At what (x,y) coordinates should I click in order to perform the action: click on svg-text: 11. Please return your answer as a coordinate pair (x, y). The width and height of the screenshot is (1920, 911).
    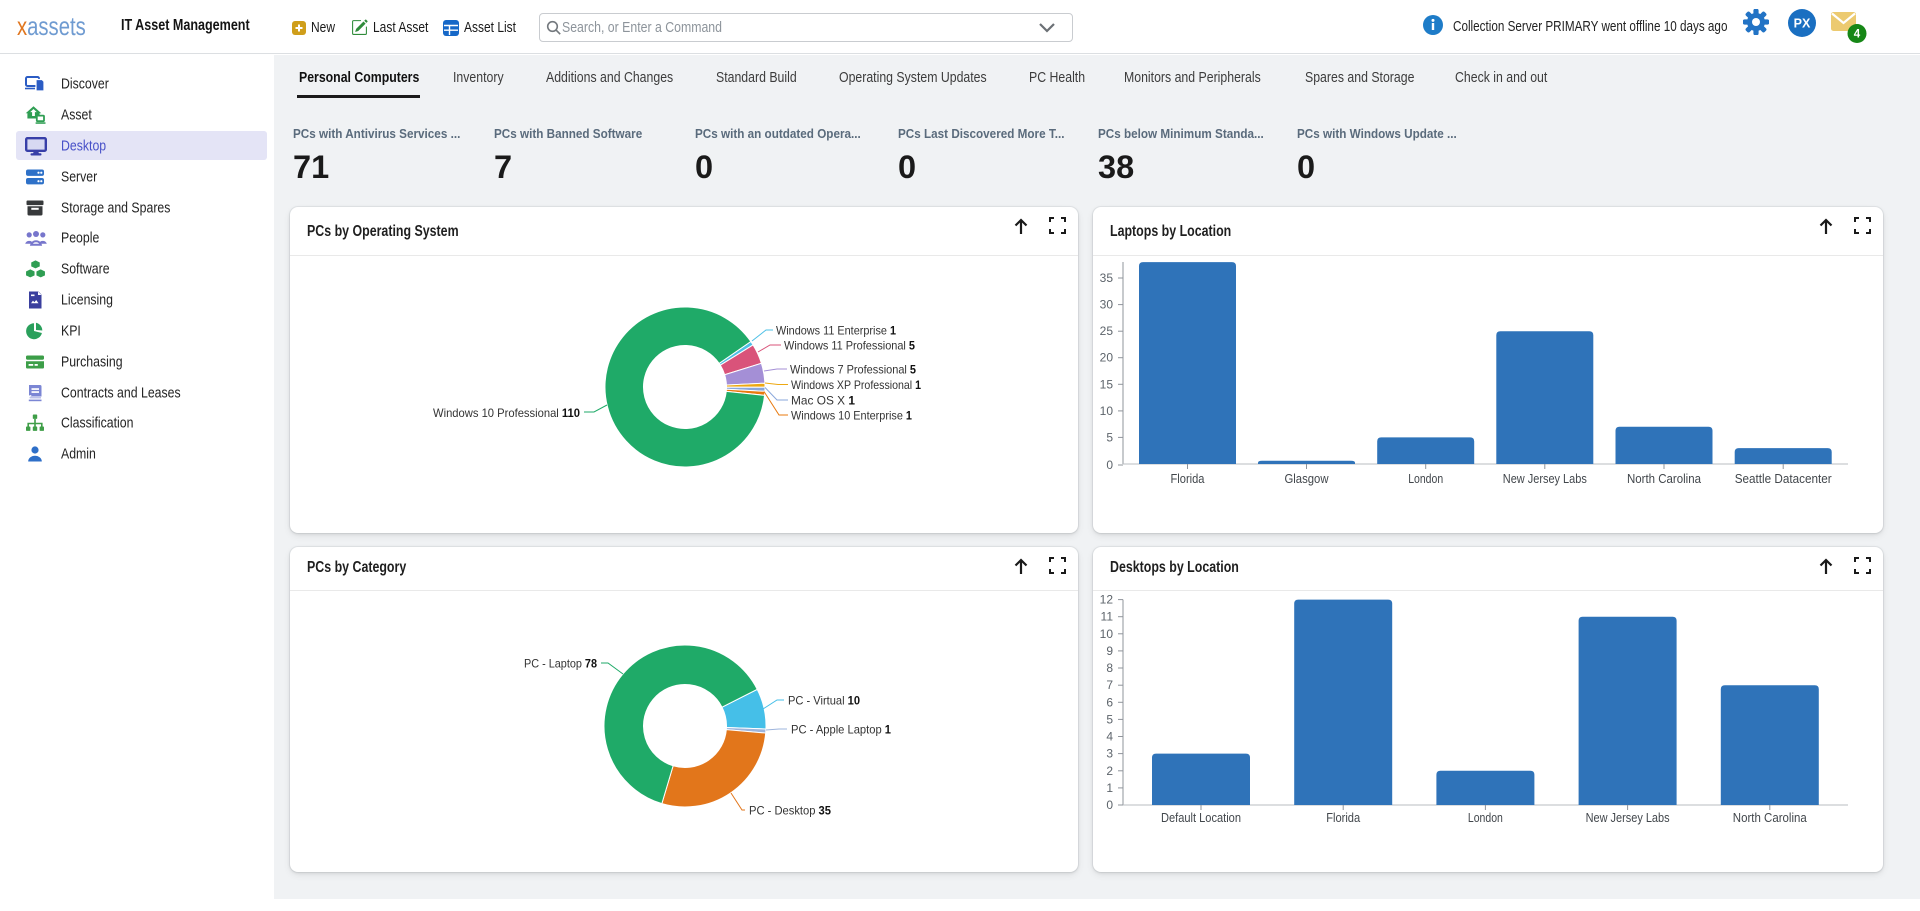
    Looking at the image, I should click on (1107, 617).